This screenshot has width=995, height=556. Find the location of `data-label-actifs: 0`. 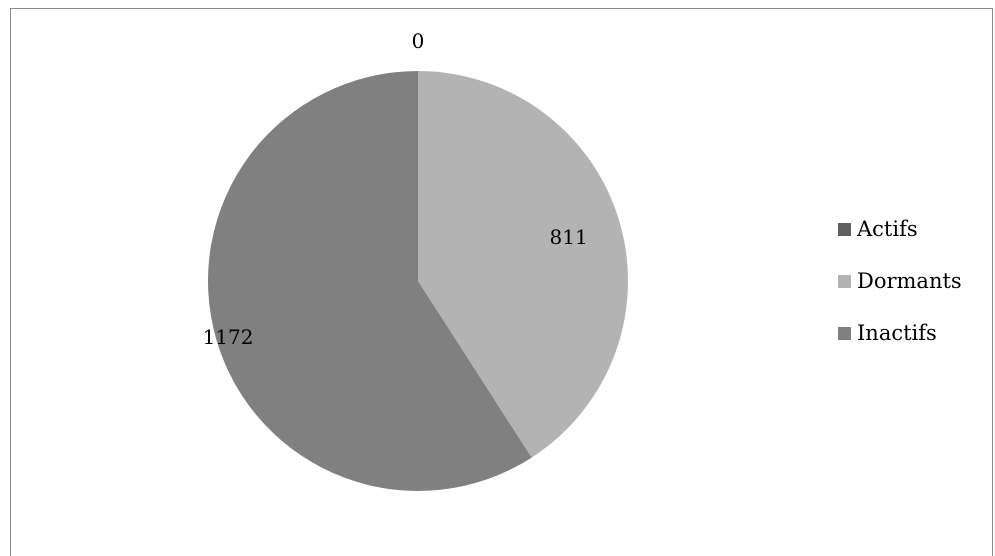

data-label-actifs: 0 is located at coordinates (418, 41).